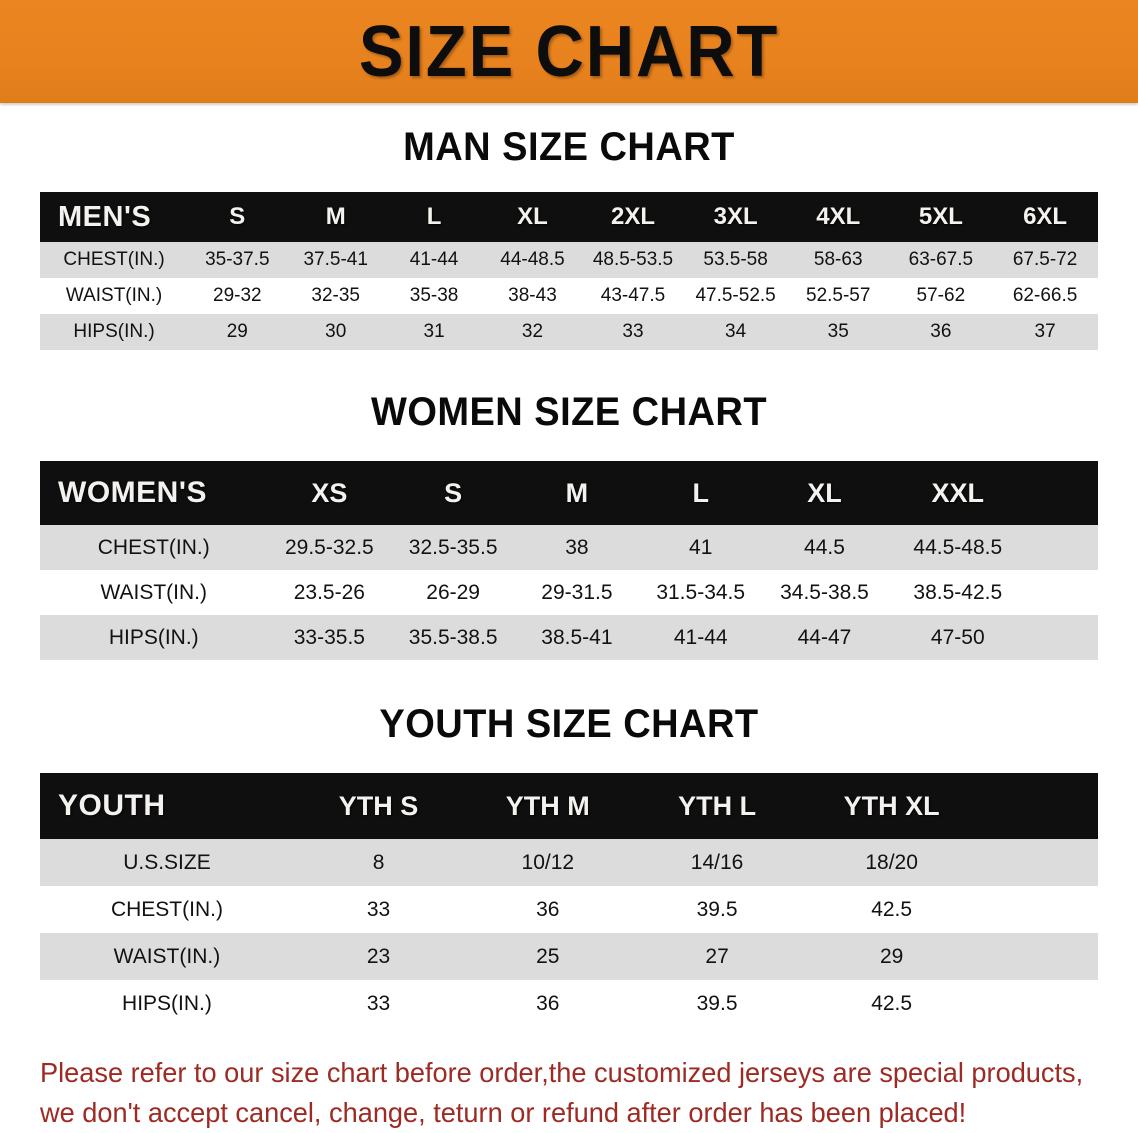  Describe the element at coordinates (633, 296) in the screenshot. I see `table-cell: 43-47.5` at that location.